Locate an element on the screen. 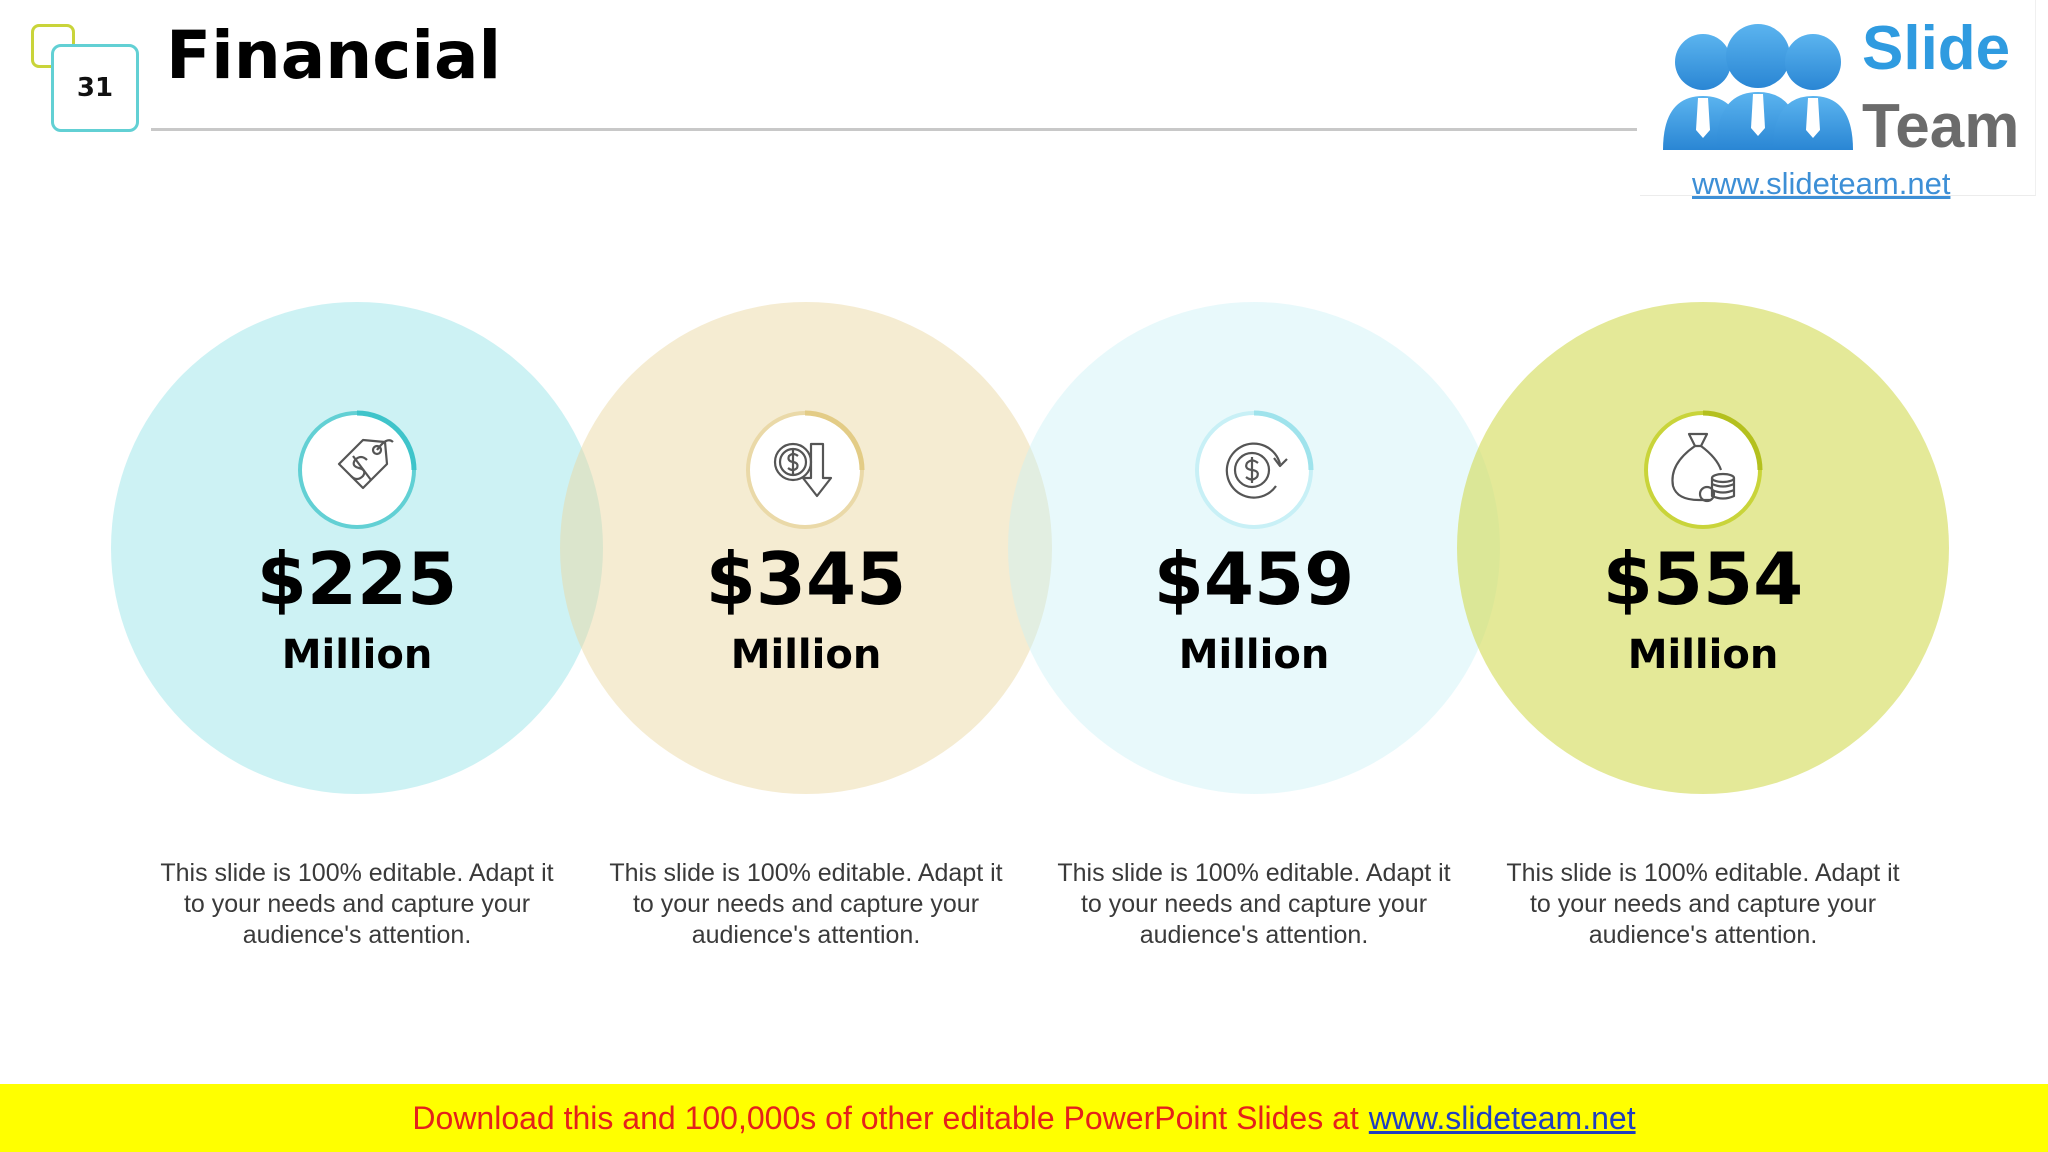 The height and width of the screenshot is (1152, 2048). coin-down-arrow-icon is located at coordinates (805, 469).